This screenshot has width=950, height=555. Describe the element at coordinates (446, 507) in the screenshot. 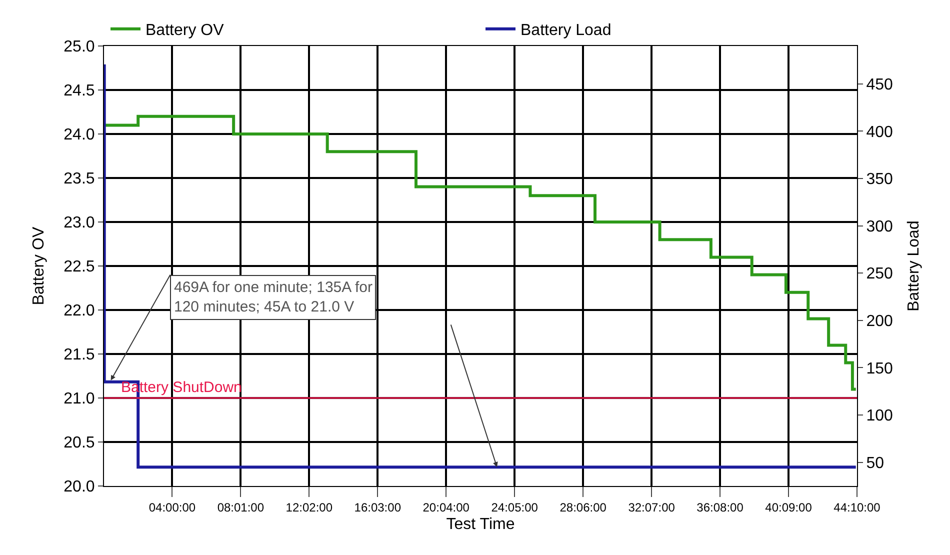

I see `x-tick-label: 20:04:00` at that location.